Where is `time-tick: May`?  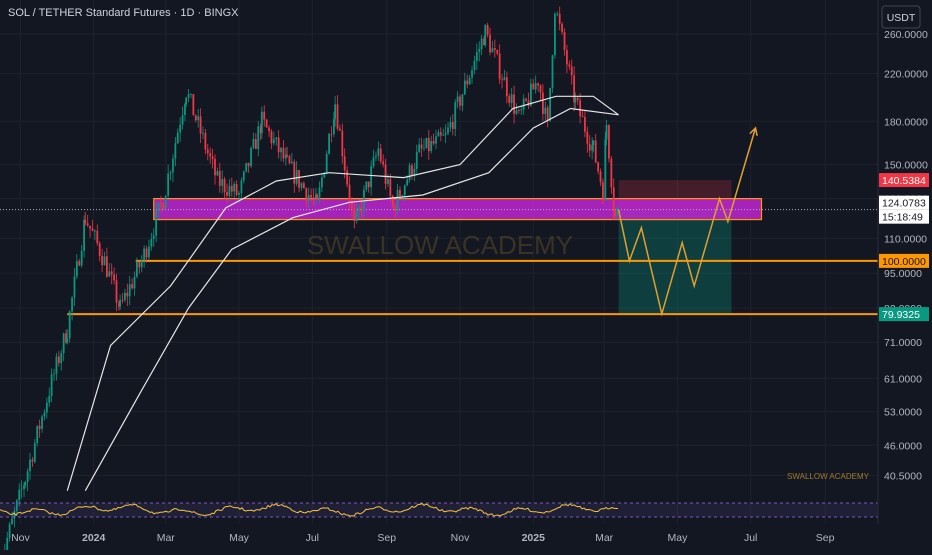 time-tick: May is located at coordinates (677, 538).